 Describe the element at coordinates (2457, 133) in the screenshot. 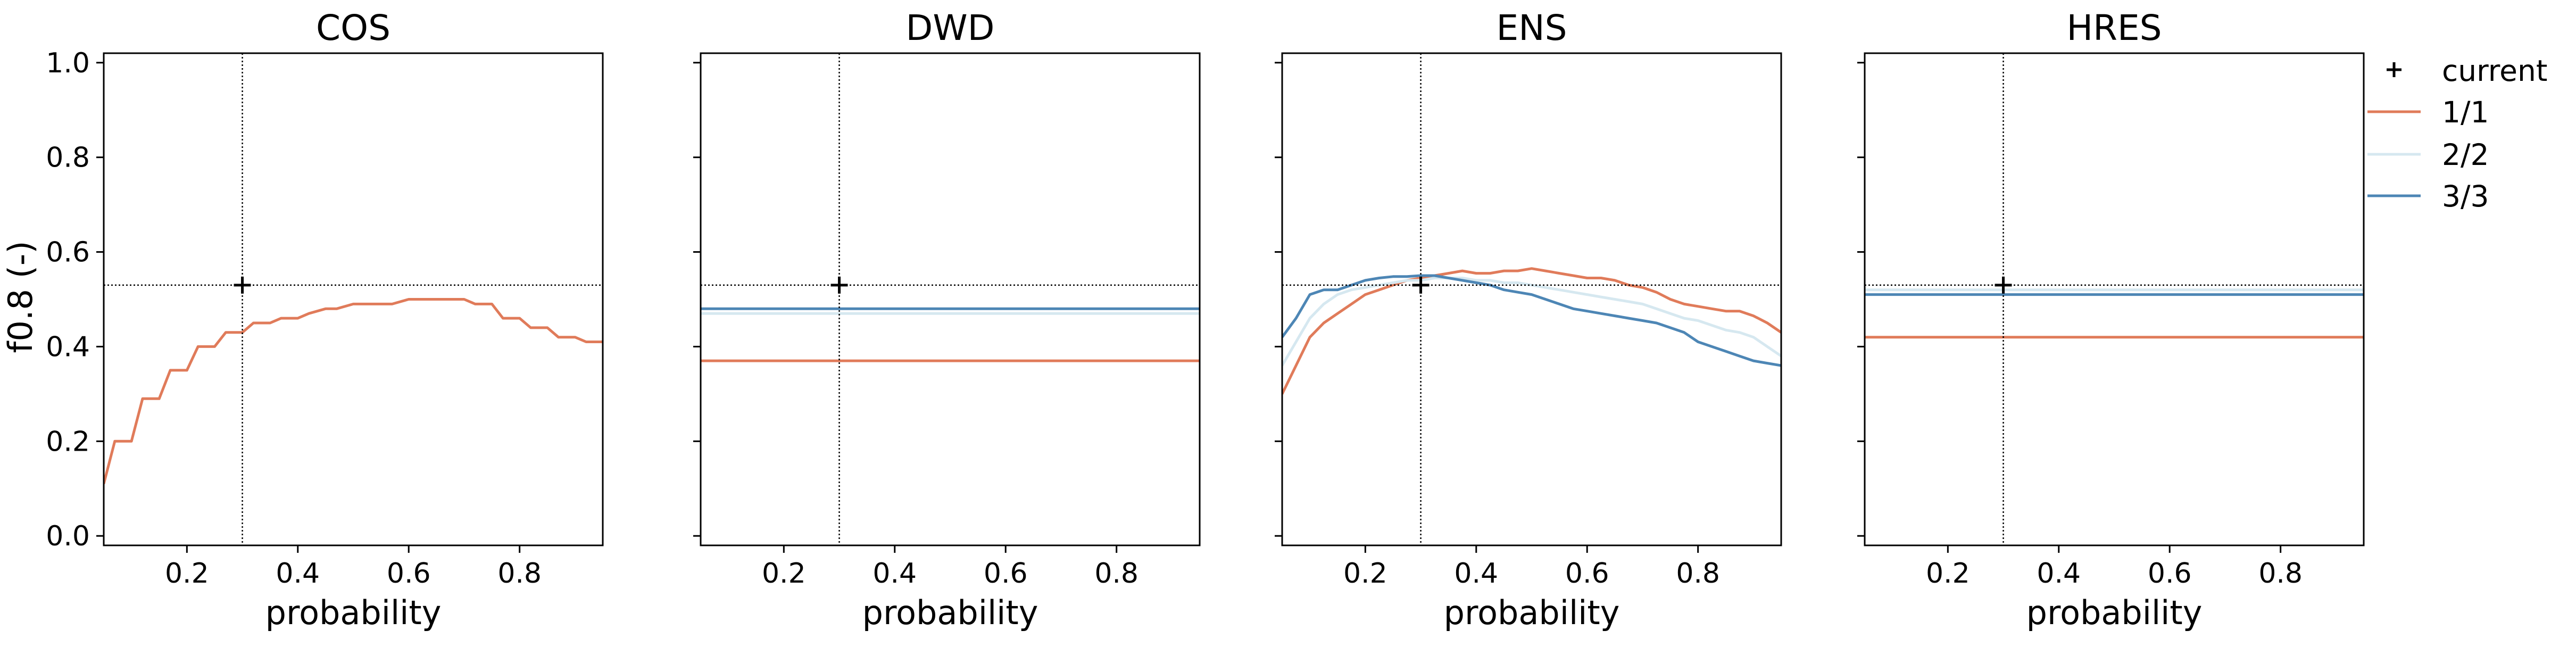

I see `legend: current 1/1 2/2 3/3` at that location.